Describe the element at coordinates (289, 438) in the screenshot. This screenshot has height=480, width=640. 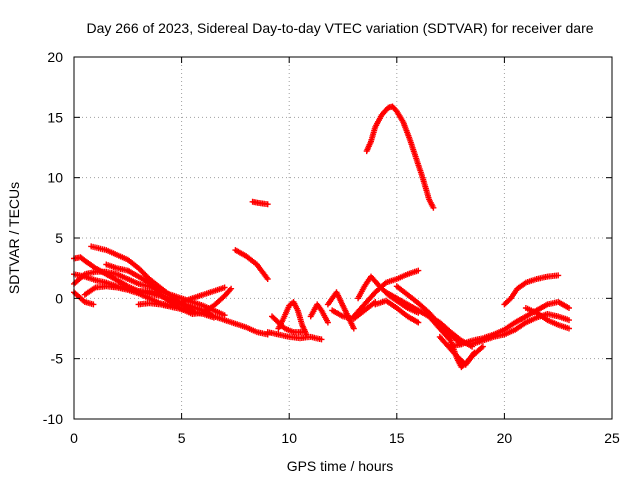
I see `x-tick-label: 10` at that location.